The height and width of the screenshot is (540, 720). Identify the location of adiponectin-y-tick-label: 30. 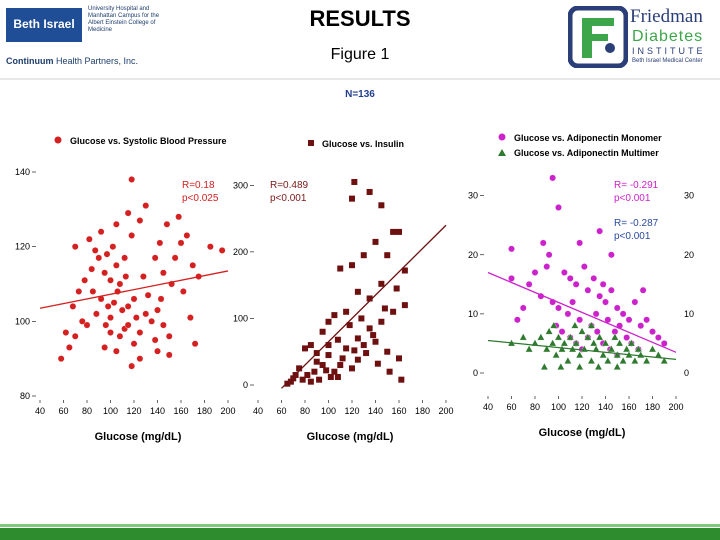
(473, 196).